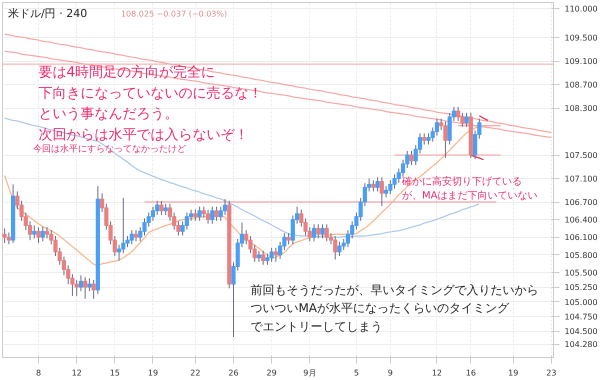  What do you see at coordinates (581, 220) in the screenshot?
I see `y-tick-label: 106.400` at bounding box center [581, 220].